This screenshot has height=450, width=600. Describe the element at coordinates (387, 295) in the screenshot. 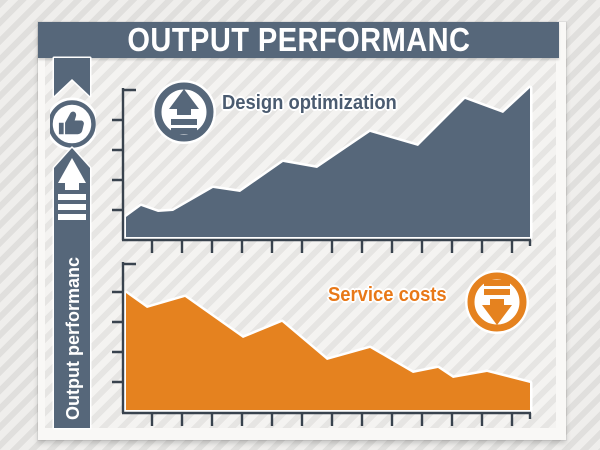

I see `service-costs-label: Service costs` at that location.